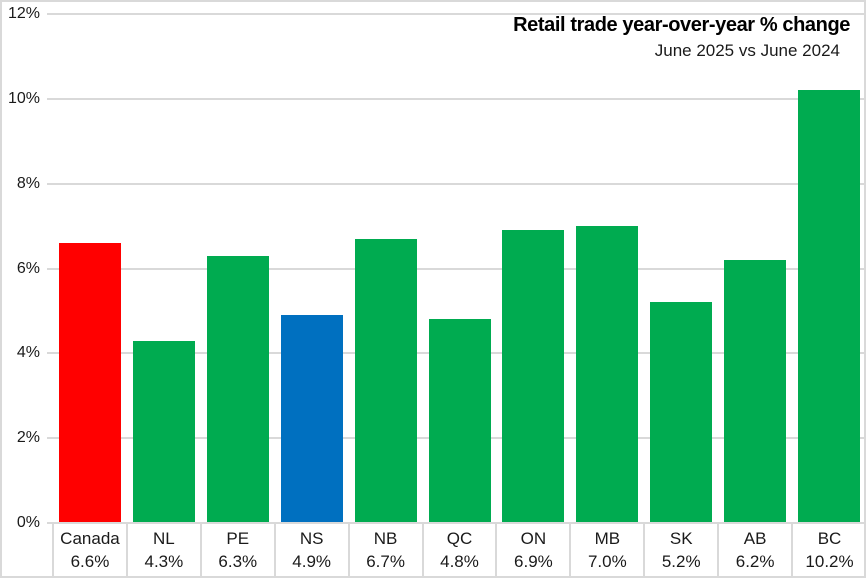 This screenshot has height=578, width=866. I want to click on category-cell-ab: AB 6.2%, so click(754, 550).